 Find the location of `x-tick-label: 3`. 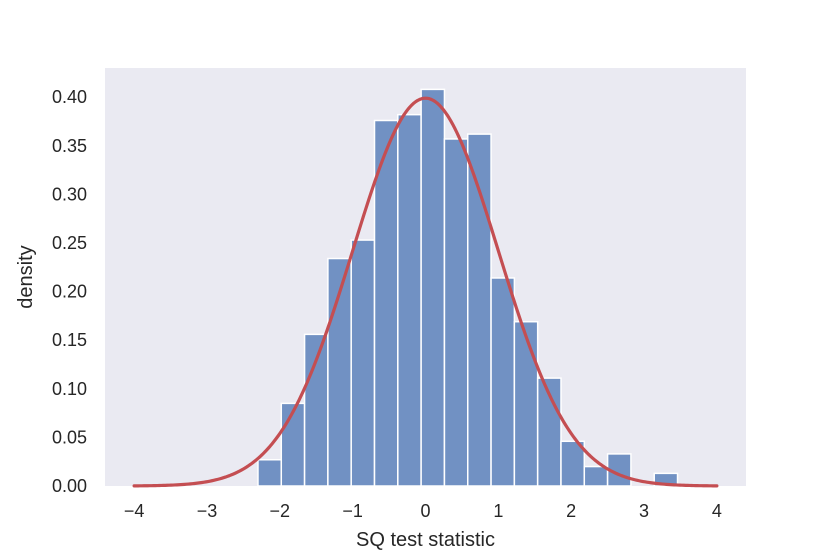

x-tick-label: 3 is located at coordinates (644, 511).